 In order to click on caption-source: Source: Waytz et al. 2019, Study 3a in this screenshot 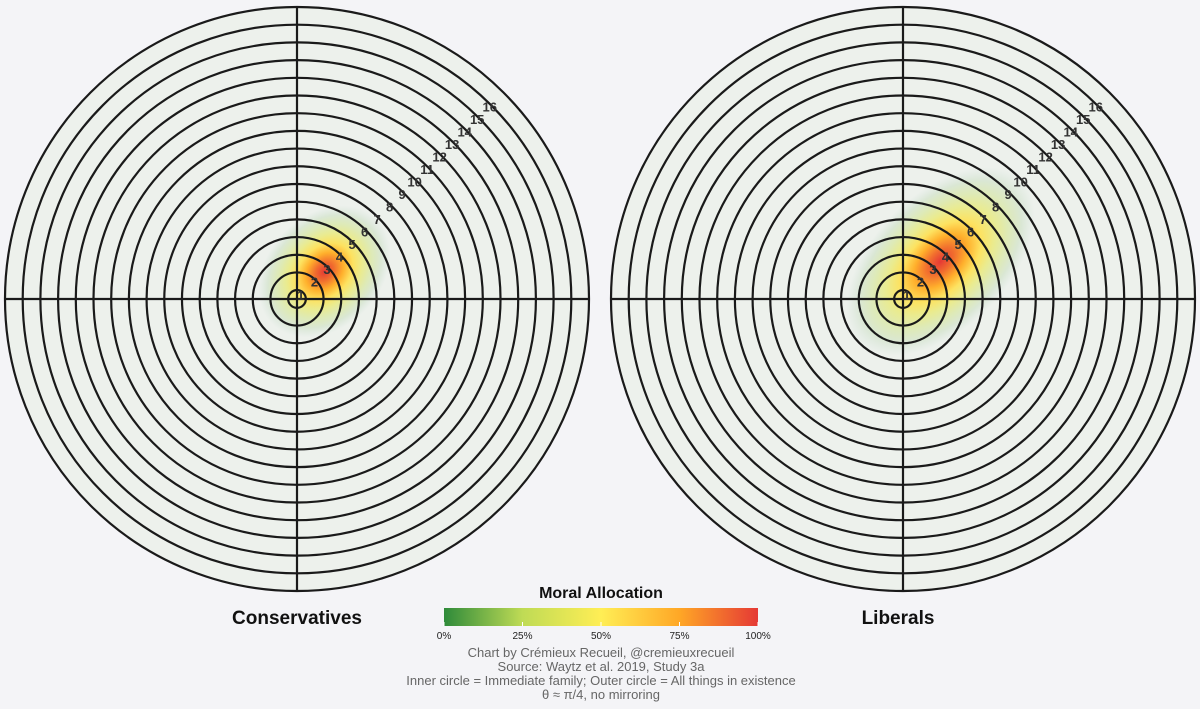, I will do `click(602, 666)`.